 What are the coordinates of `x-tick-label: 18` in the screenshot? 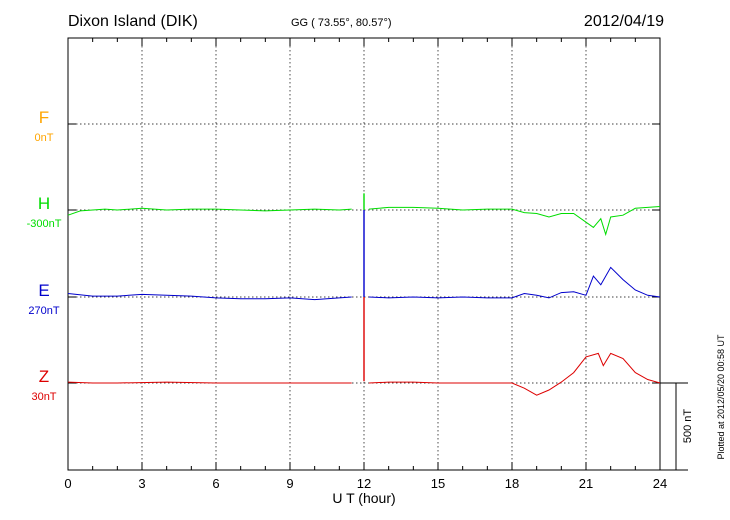 It's located at (512, 483).